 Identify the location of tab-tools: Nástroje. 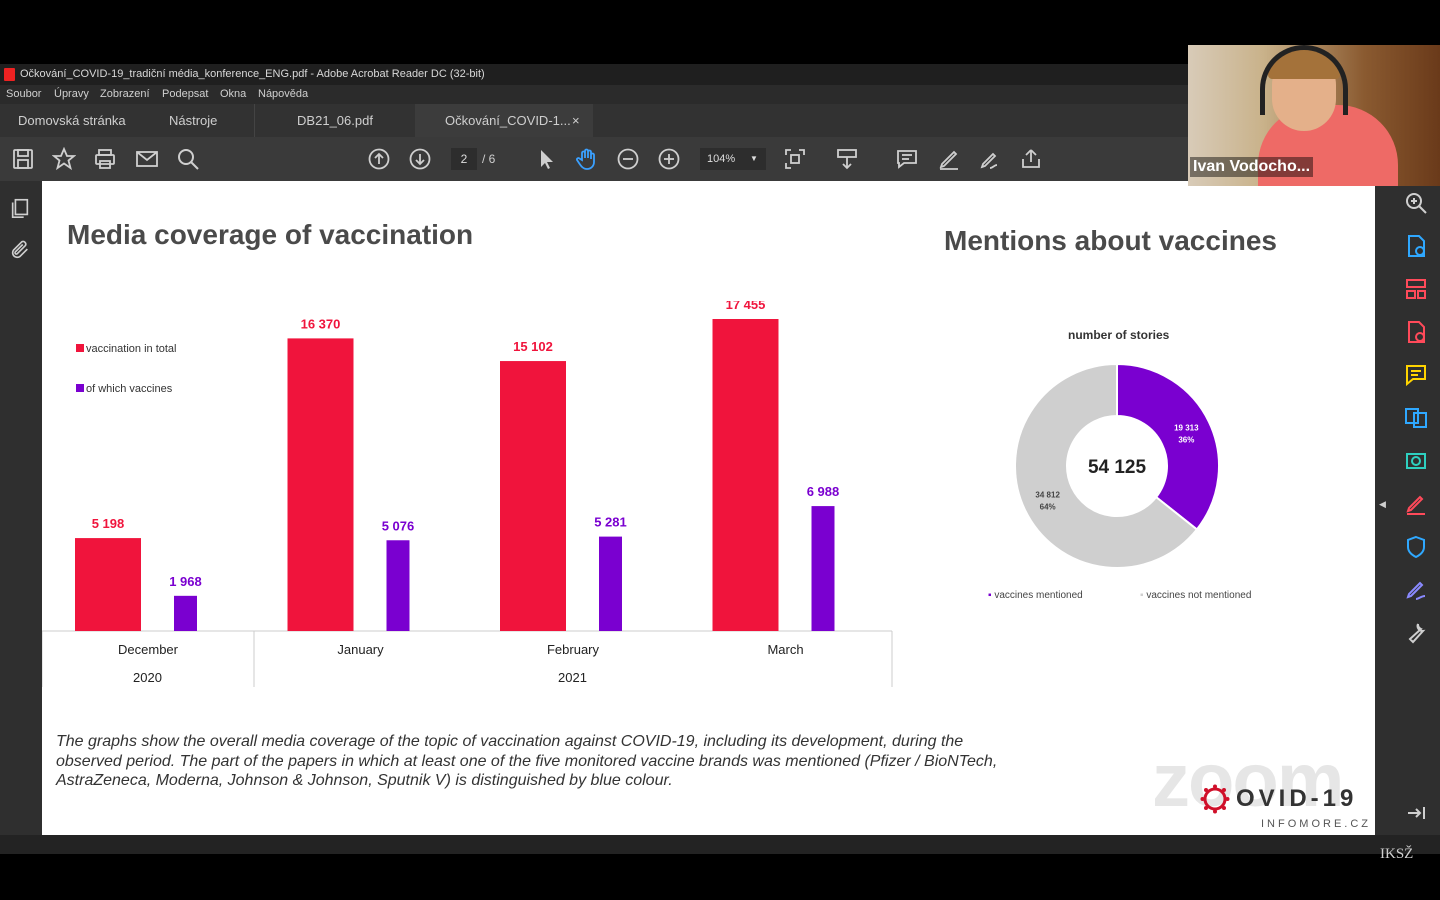
(193, 120).